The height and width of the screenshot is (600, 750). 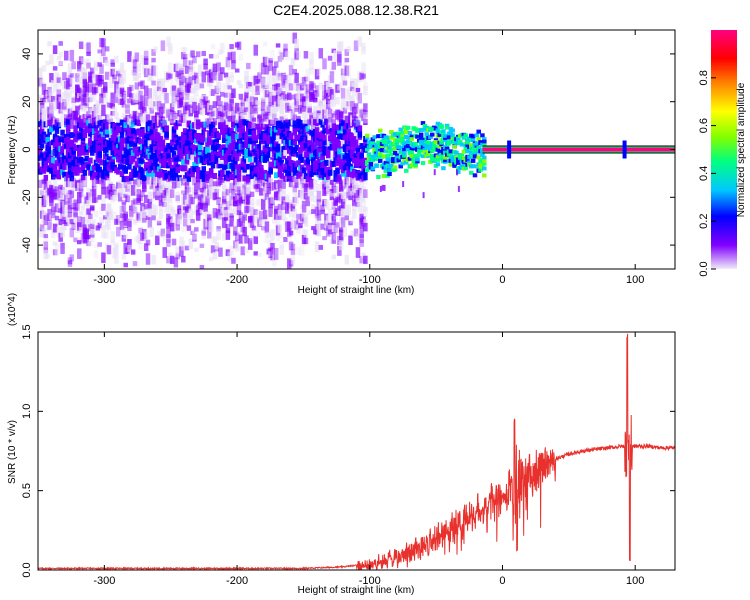 I want to click on y-tick-label: 0.0, so click(x=27, y=569).